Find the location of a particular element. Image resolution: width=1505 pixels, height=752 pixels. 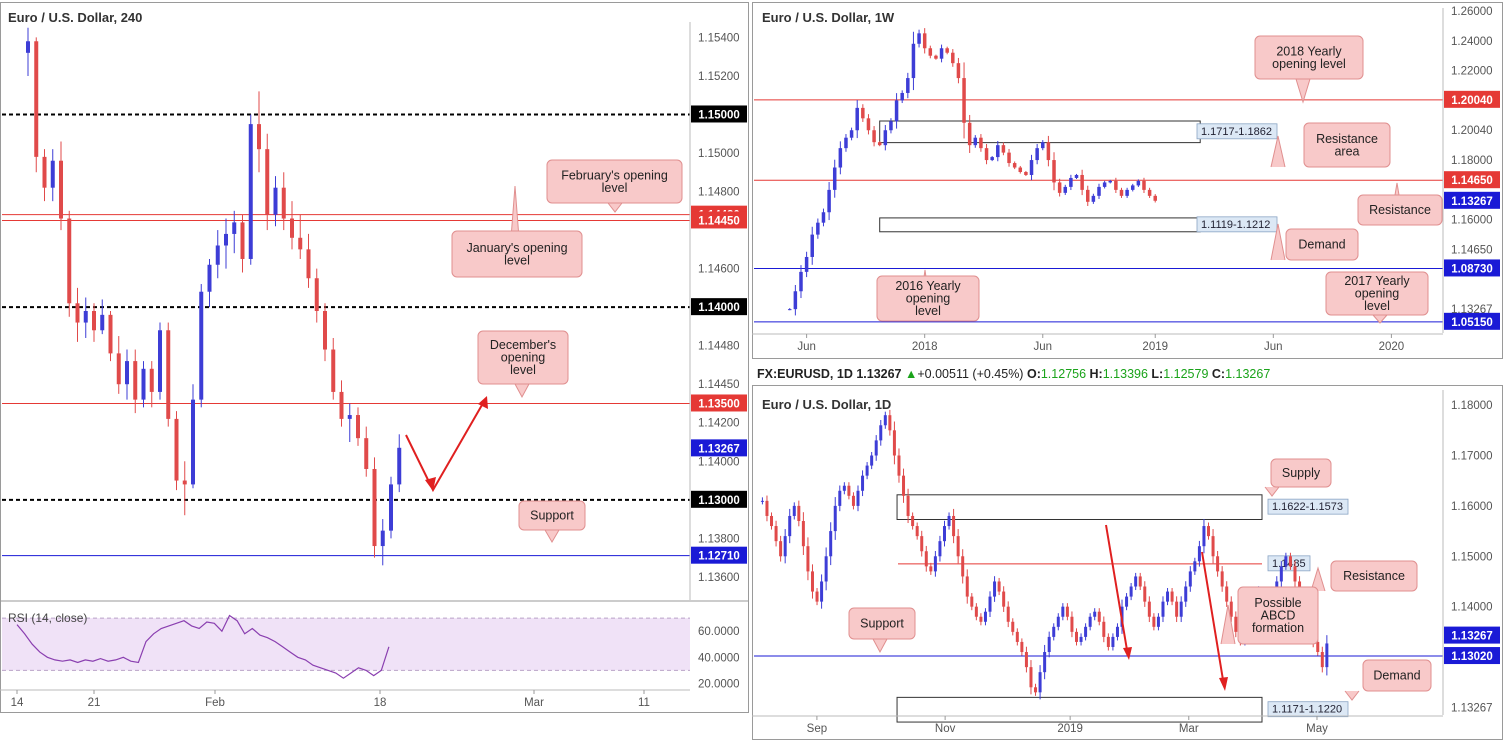

demand-callout-box is located at coordinates (1322, 244).